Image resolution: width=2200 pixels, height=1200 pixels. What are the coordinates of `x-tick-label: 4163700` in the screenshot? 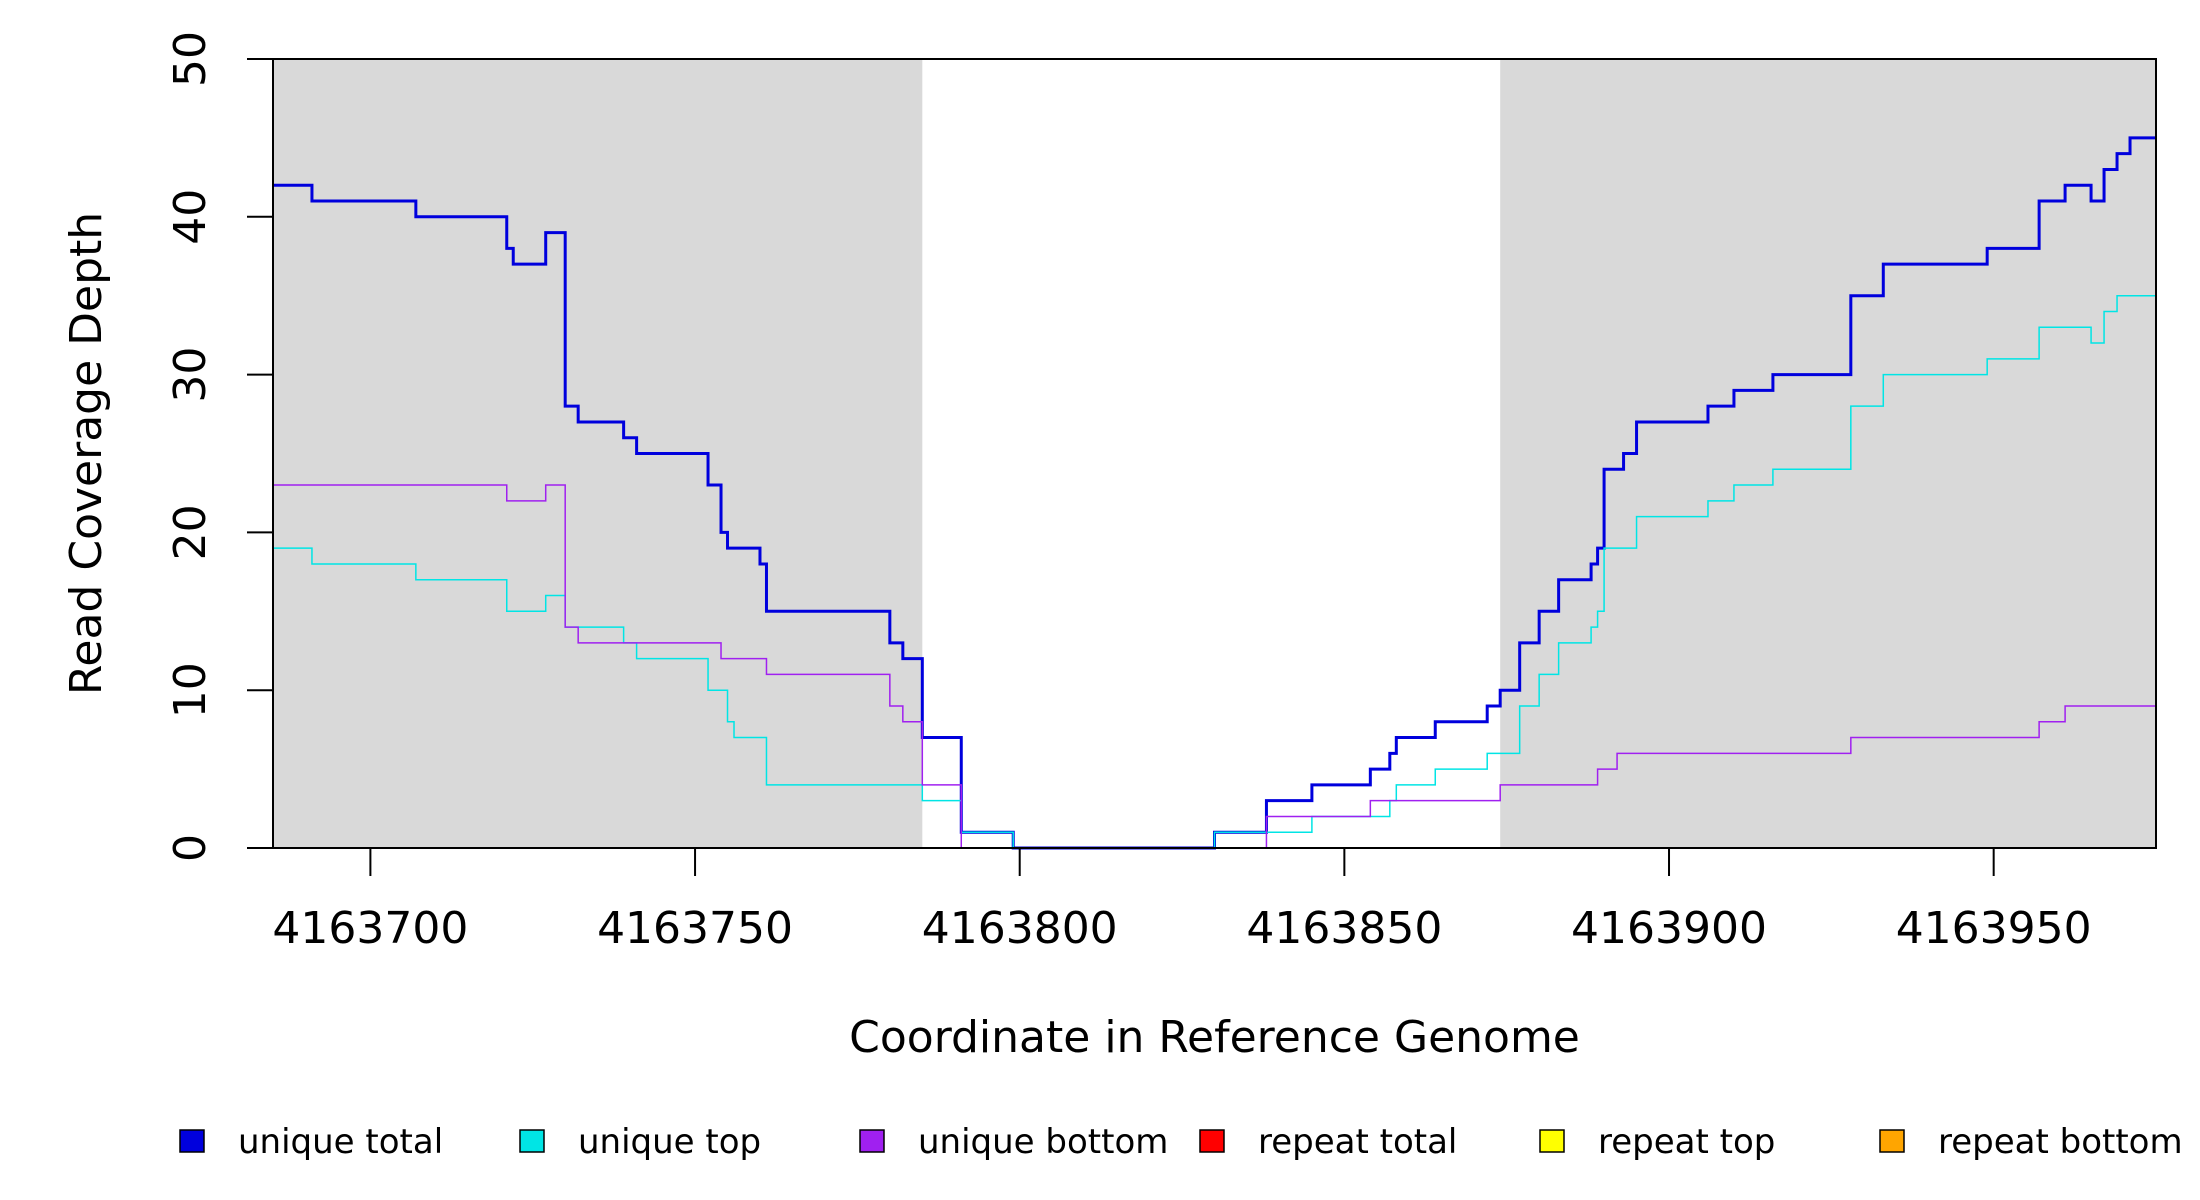 It's located at (370, 928).